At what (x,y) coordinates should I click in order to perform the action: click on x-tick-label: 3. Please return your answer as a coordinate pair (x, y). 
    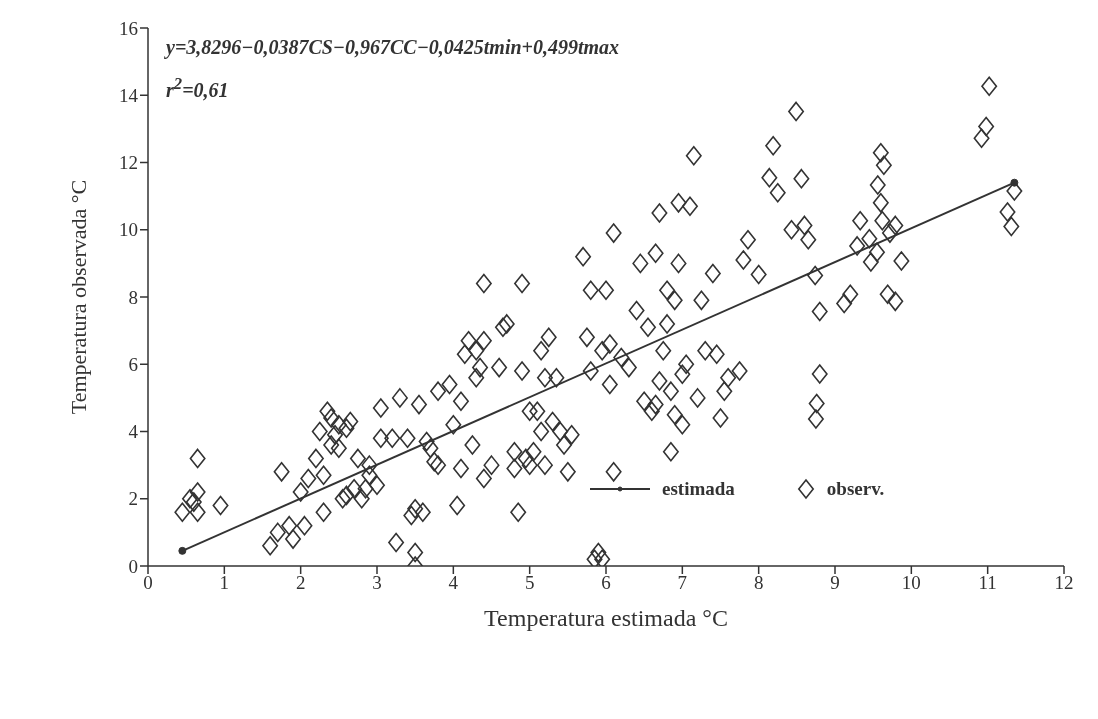
    Looking at the image, I should click on (377, 583).